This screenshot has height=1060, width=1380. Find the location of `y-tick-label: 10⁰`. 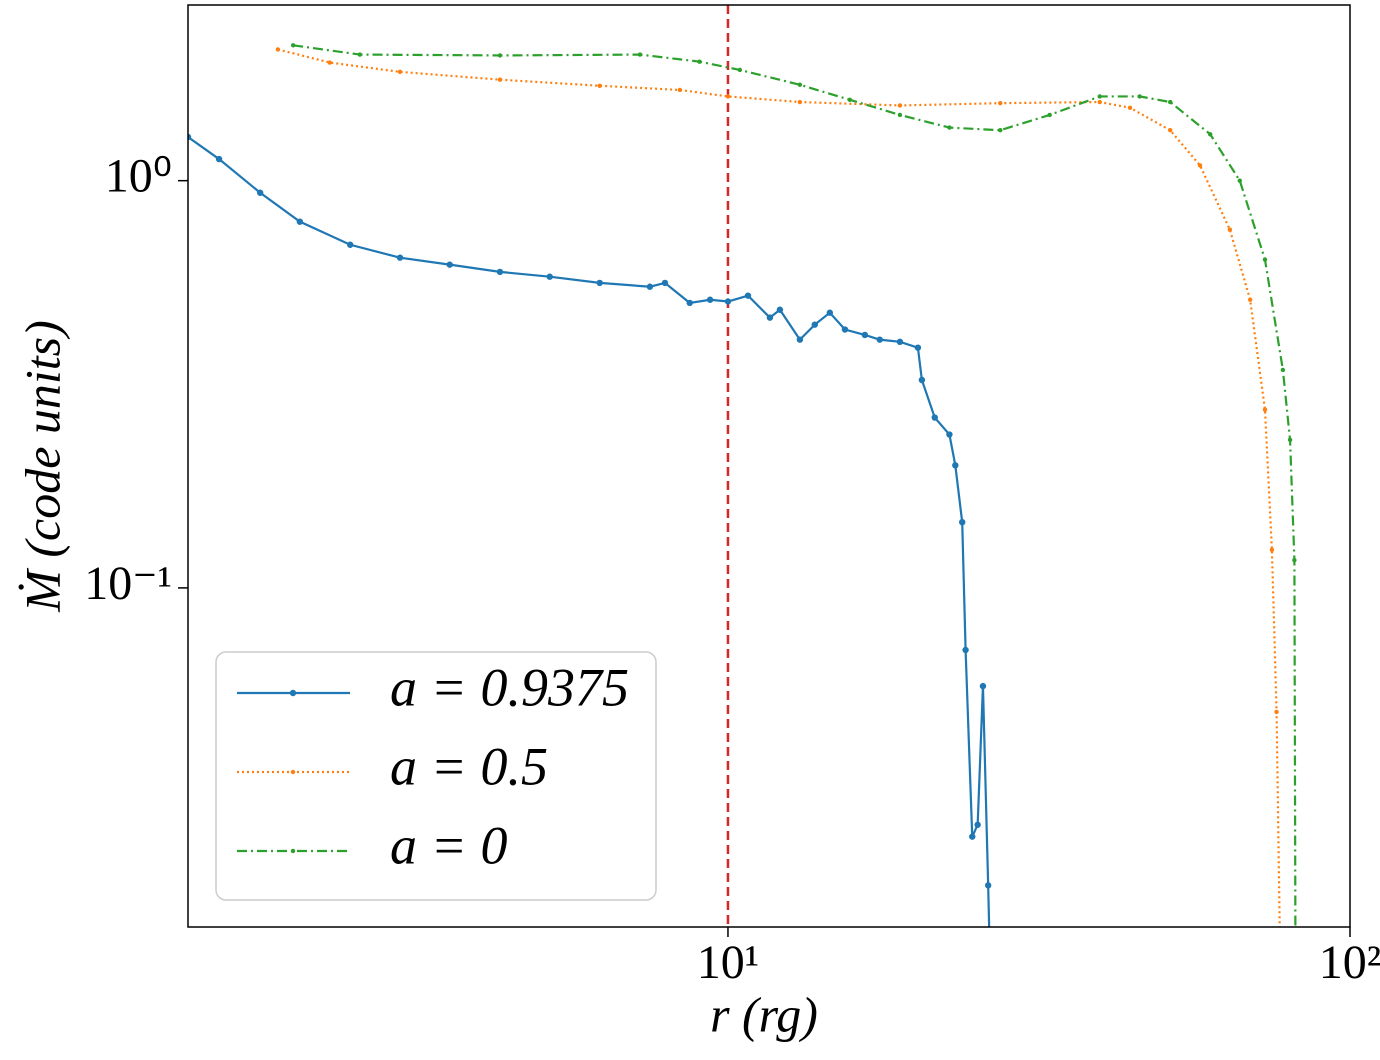

y-tick-label: 10⁰ is located at coordinates (138, 176).